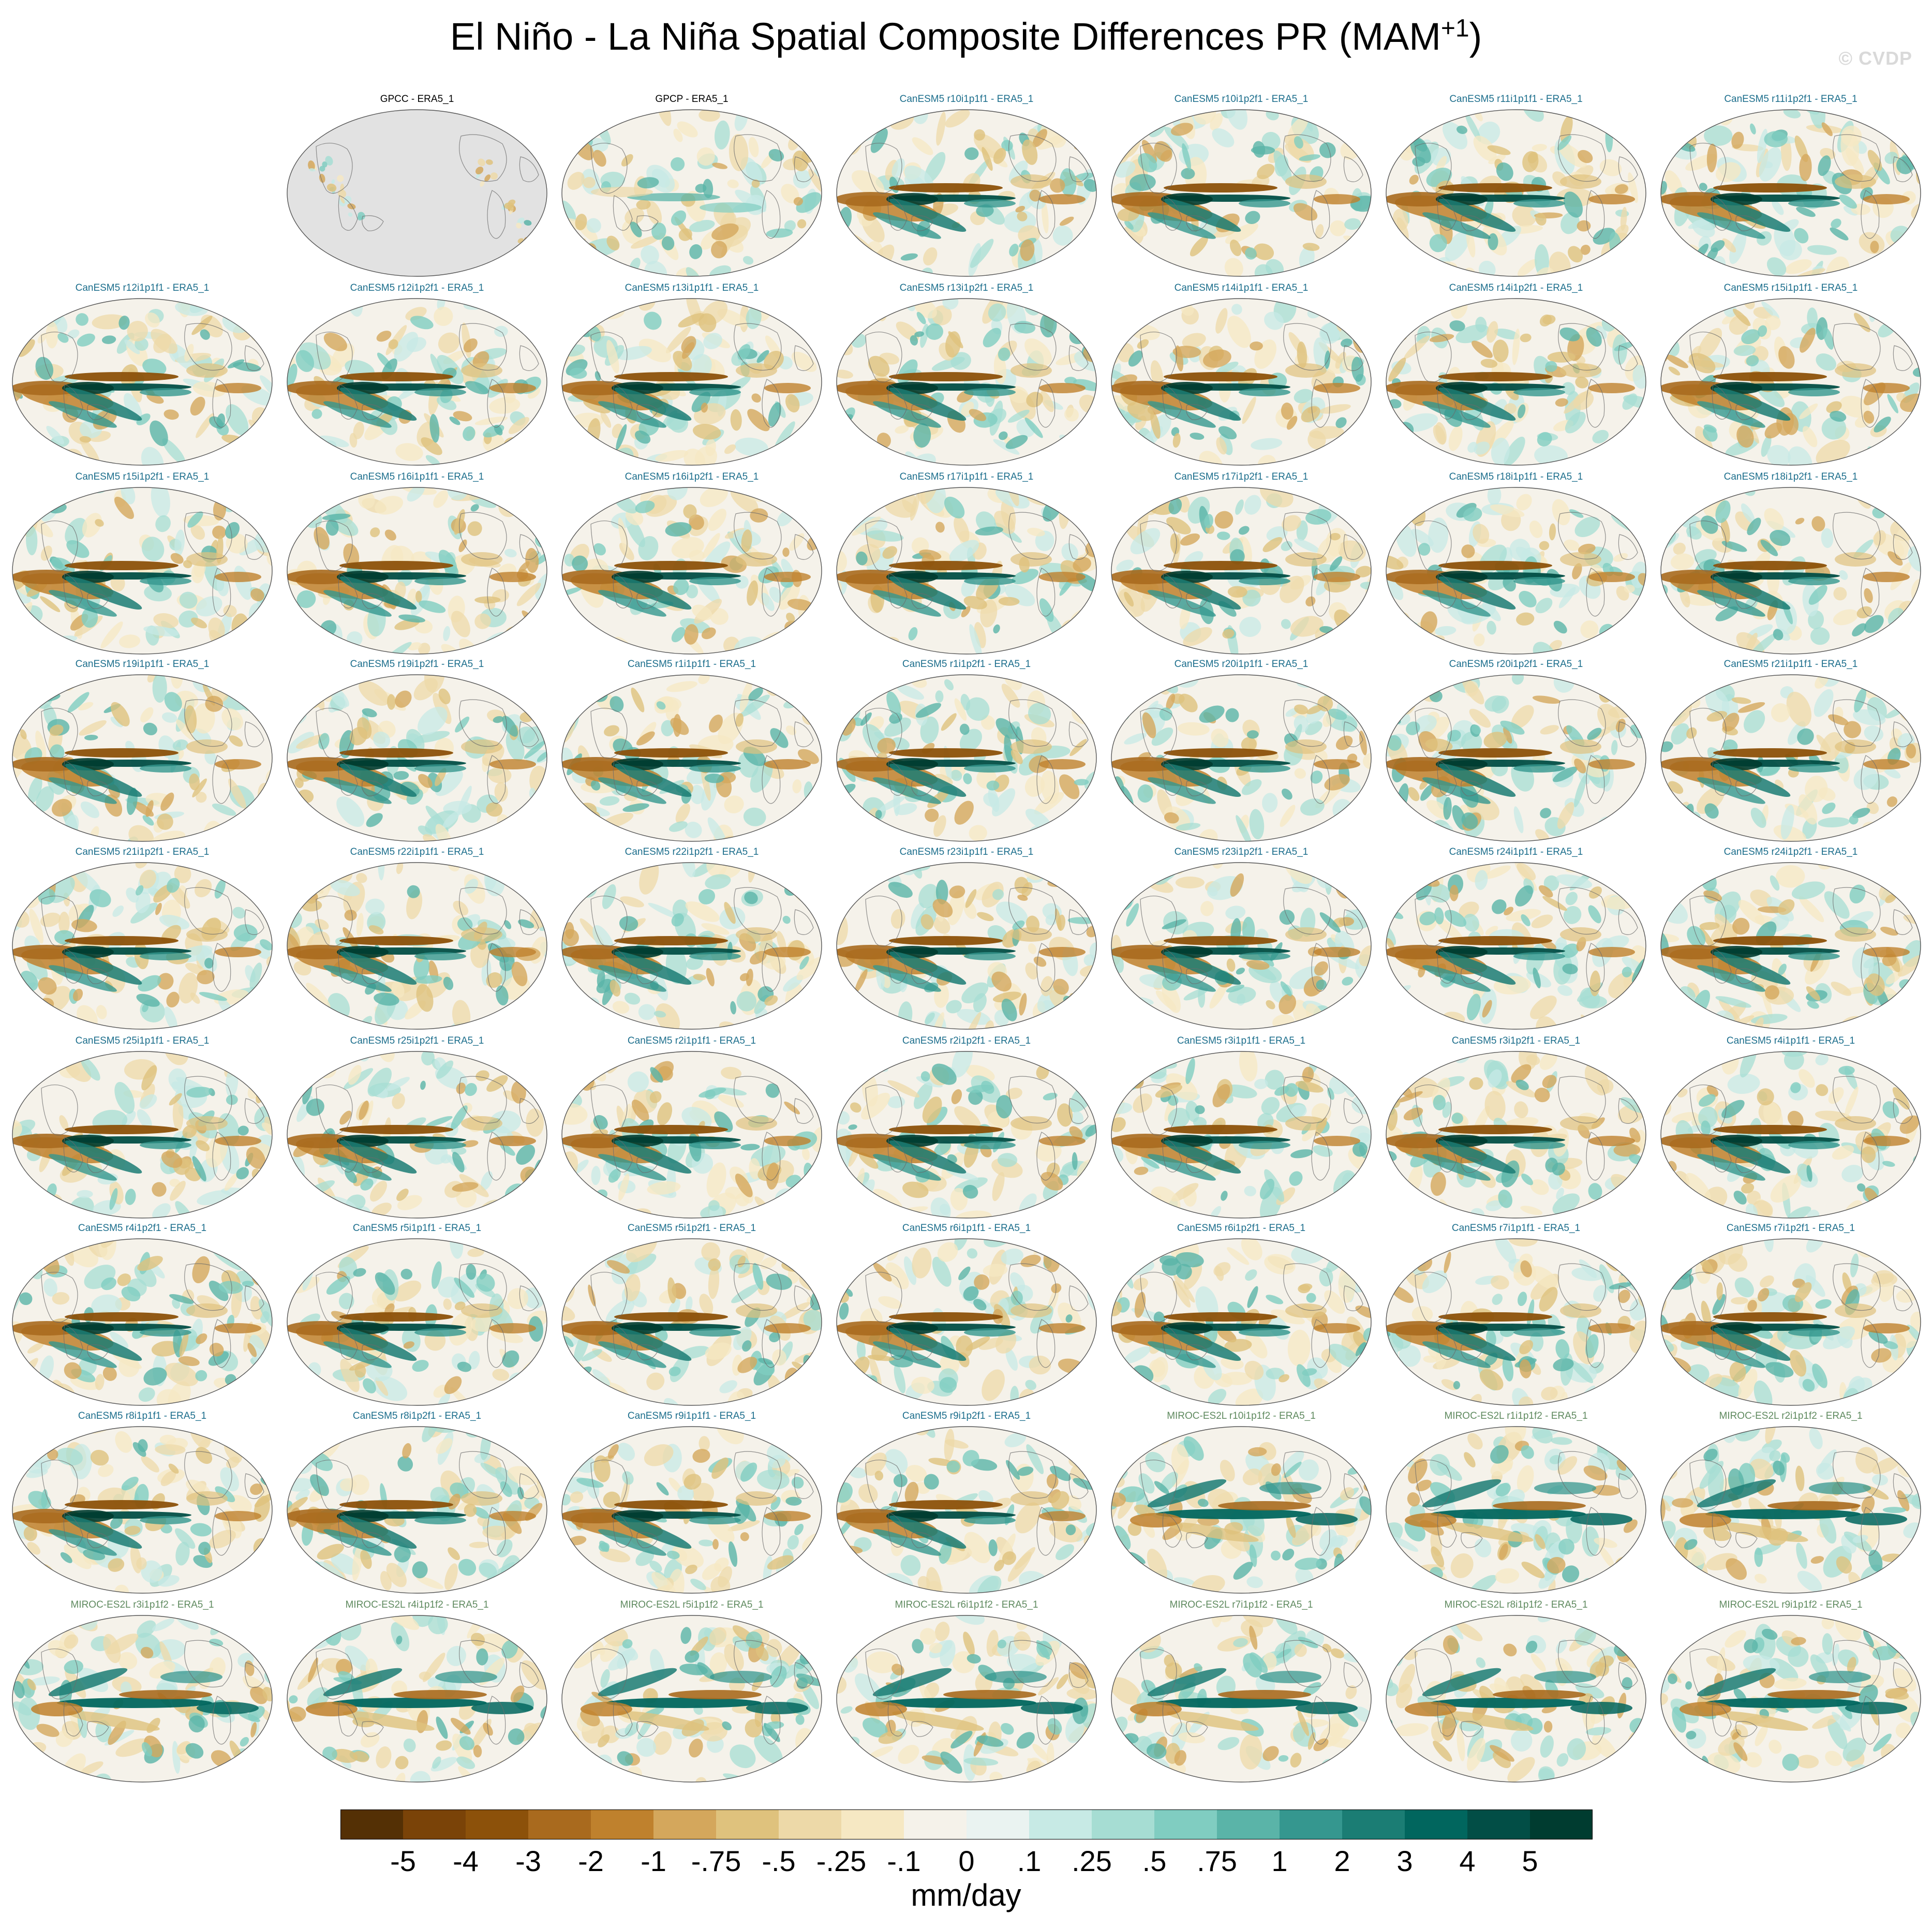 The height and width of the screenshot is (1929, 1932). Describe the element at coordinates (1241, 288) in the screenshot. I see `panel-title: CanESM5 r14i1p1f1 - ERA5_1` at that location.